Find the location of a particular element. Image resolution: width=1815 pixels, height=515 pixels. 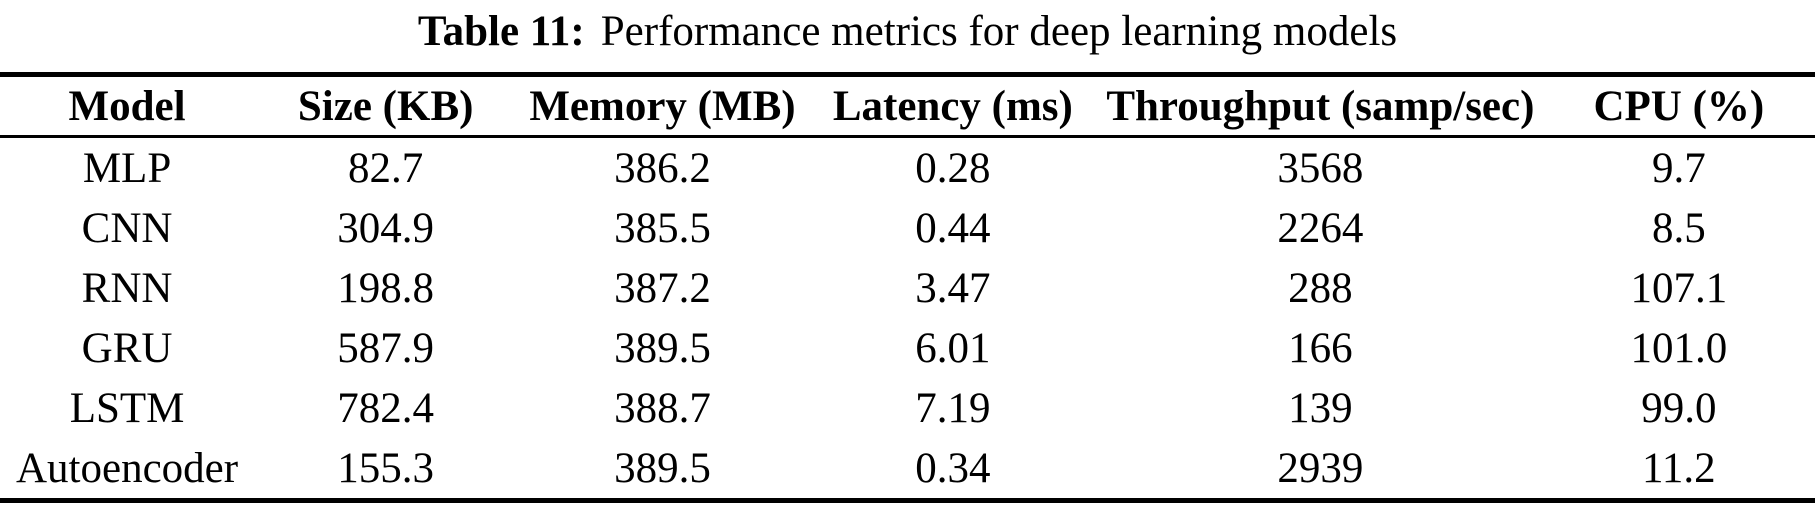

cell-throughput: 3568 is located at coordinates (1320, 168).